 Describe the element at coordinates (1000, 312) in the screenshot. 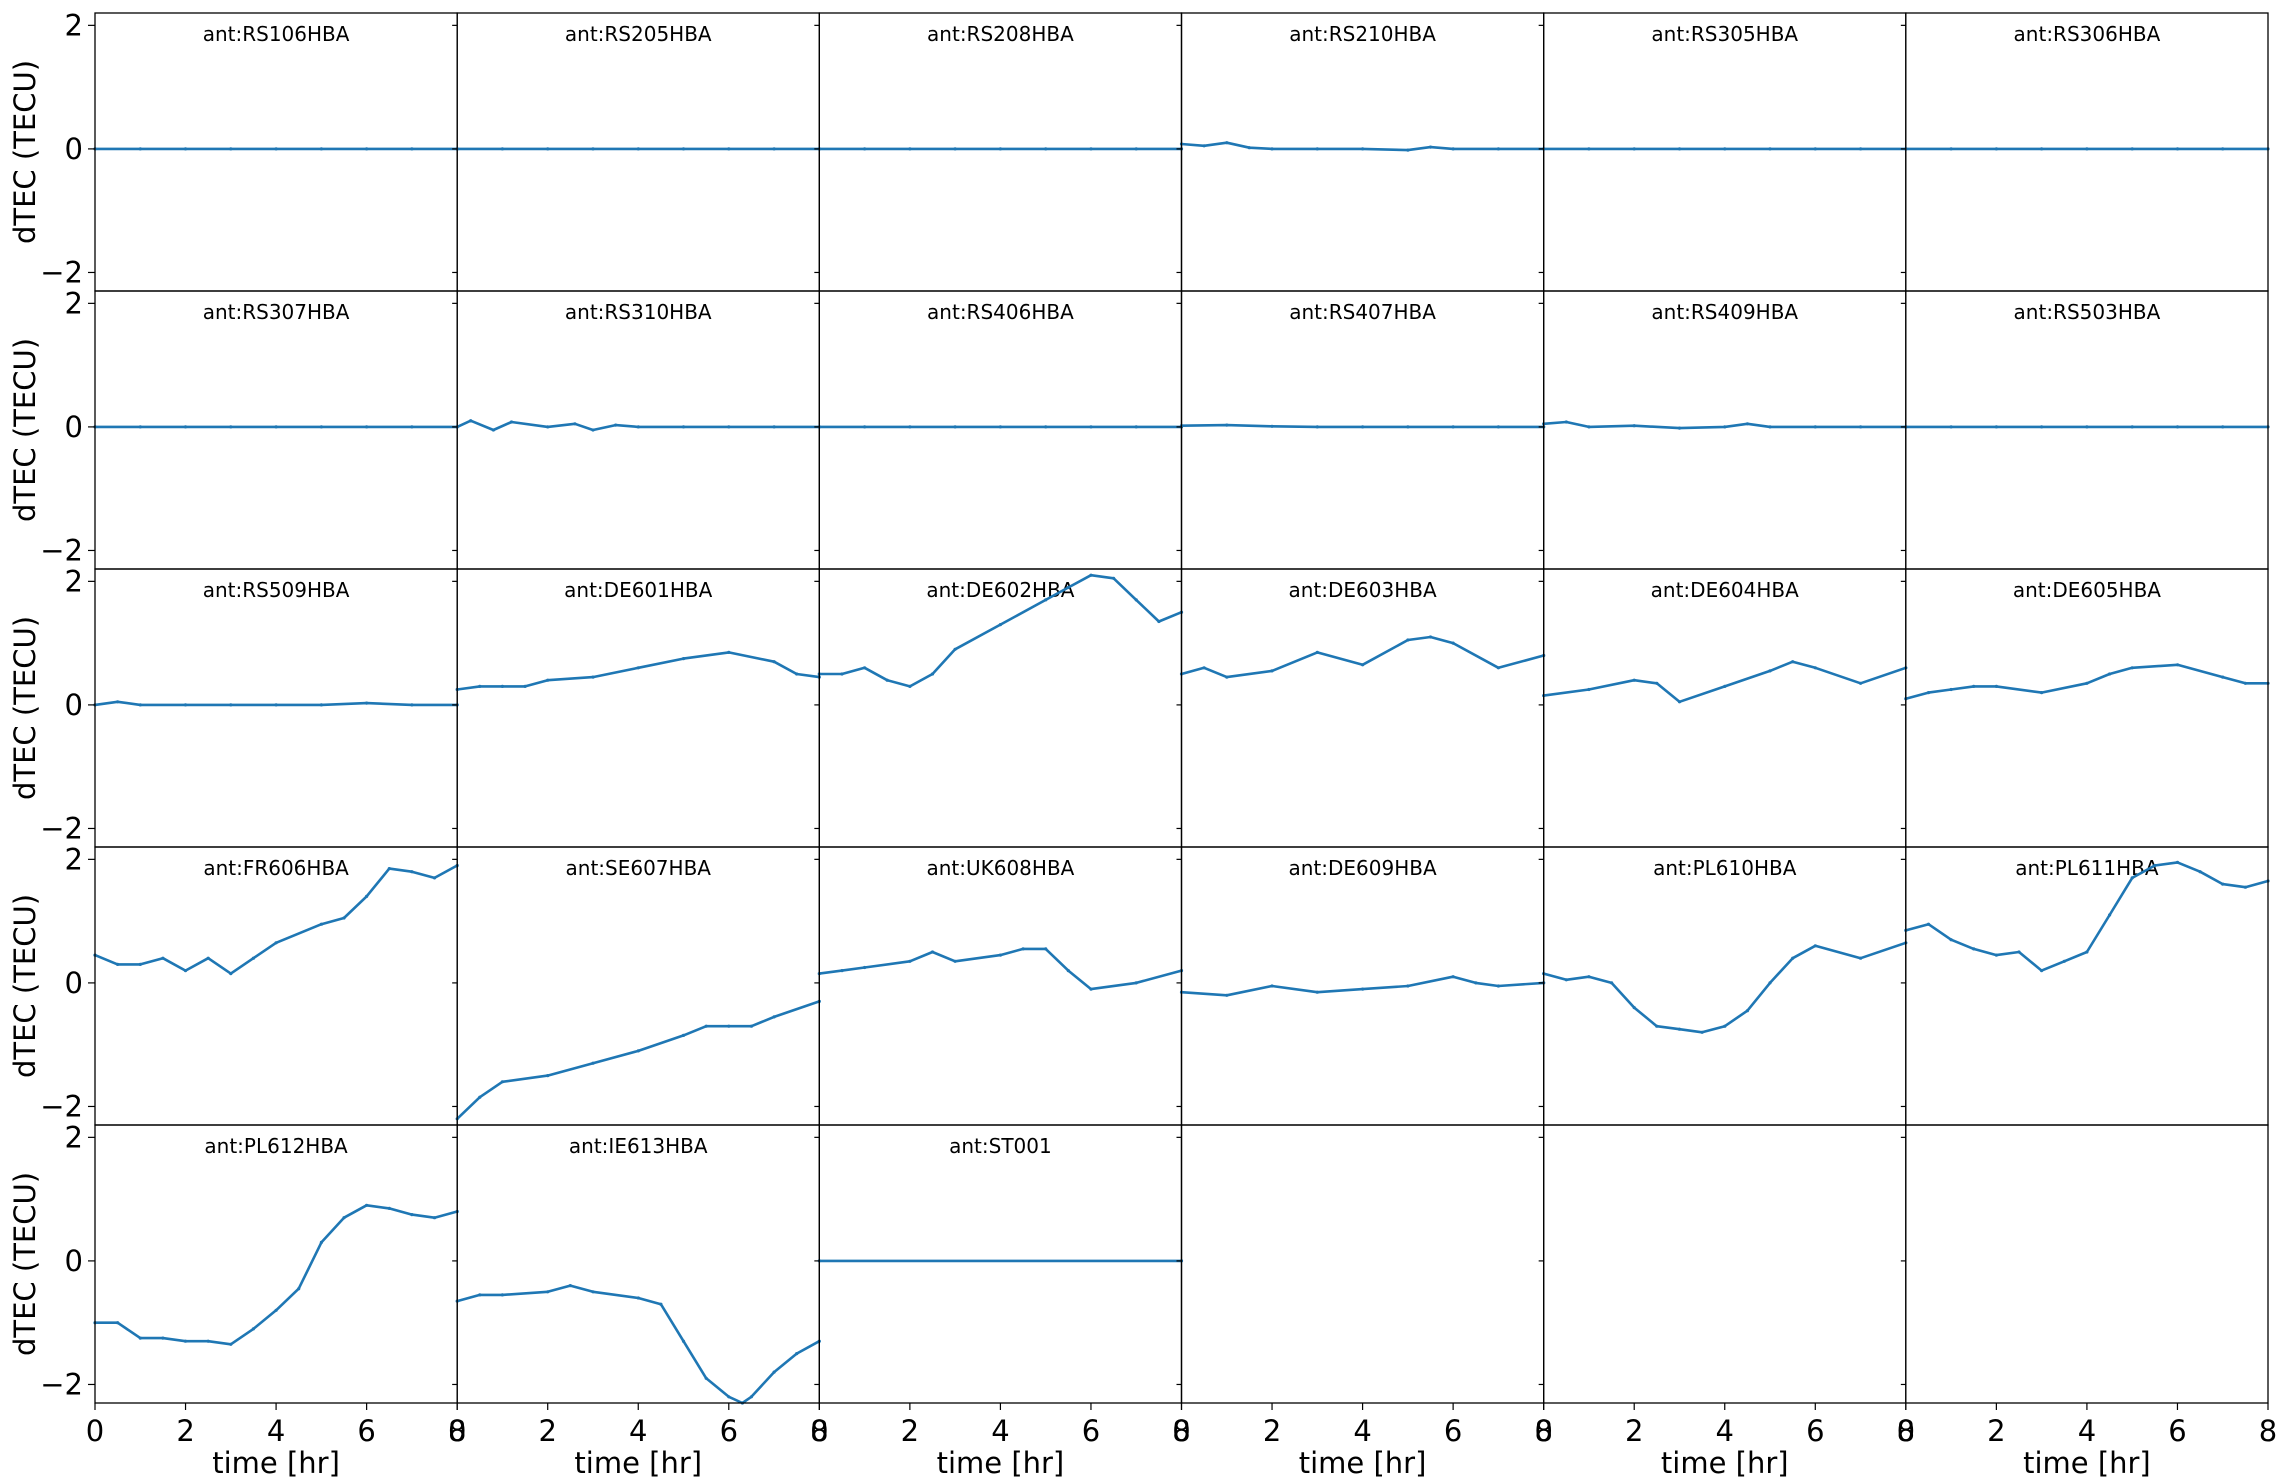

I see `panel-title: ant:RS406HBA` at that location.